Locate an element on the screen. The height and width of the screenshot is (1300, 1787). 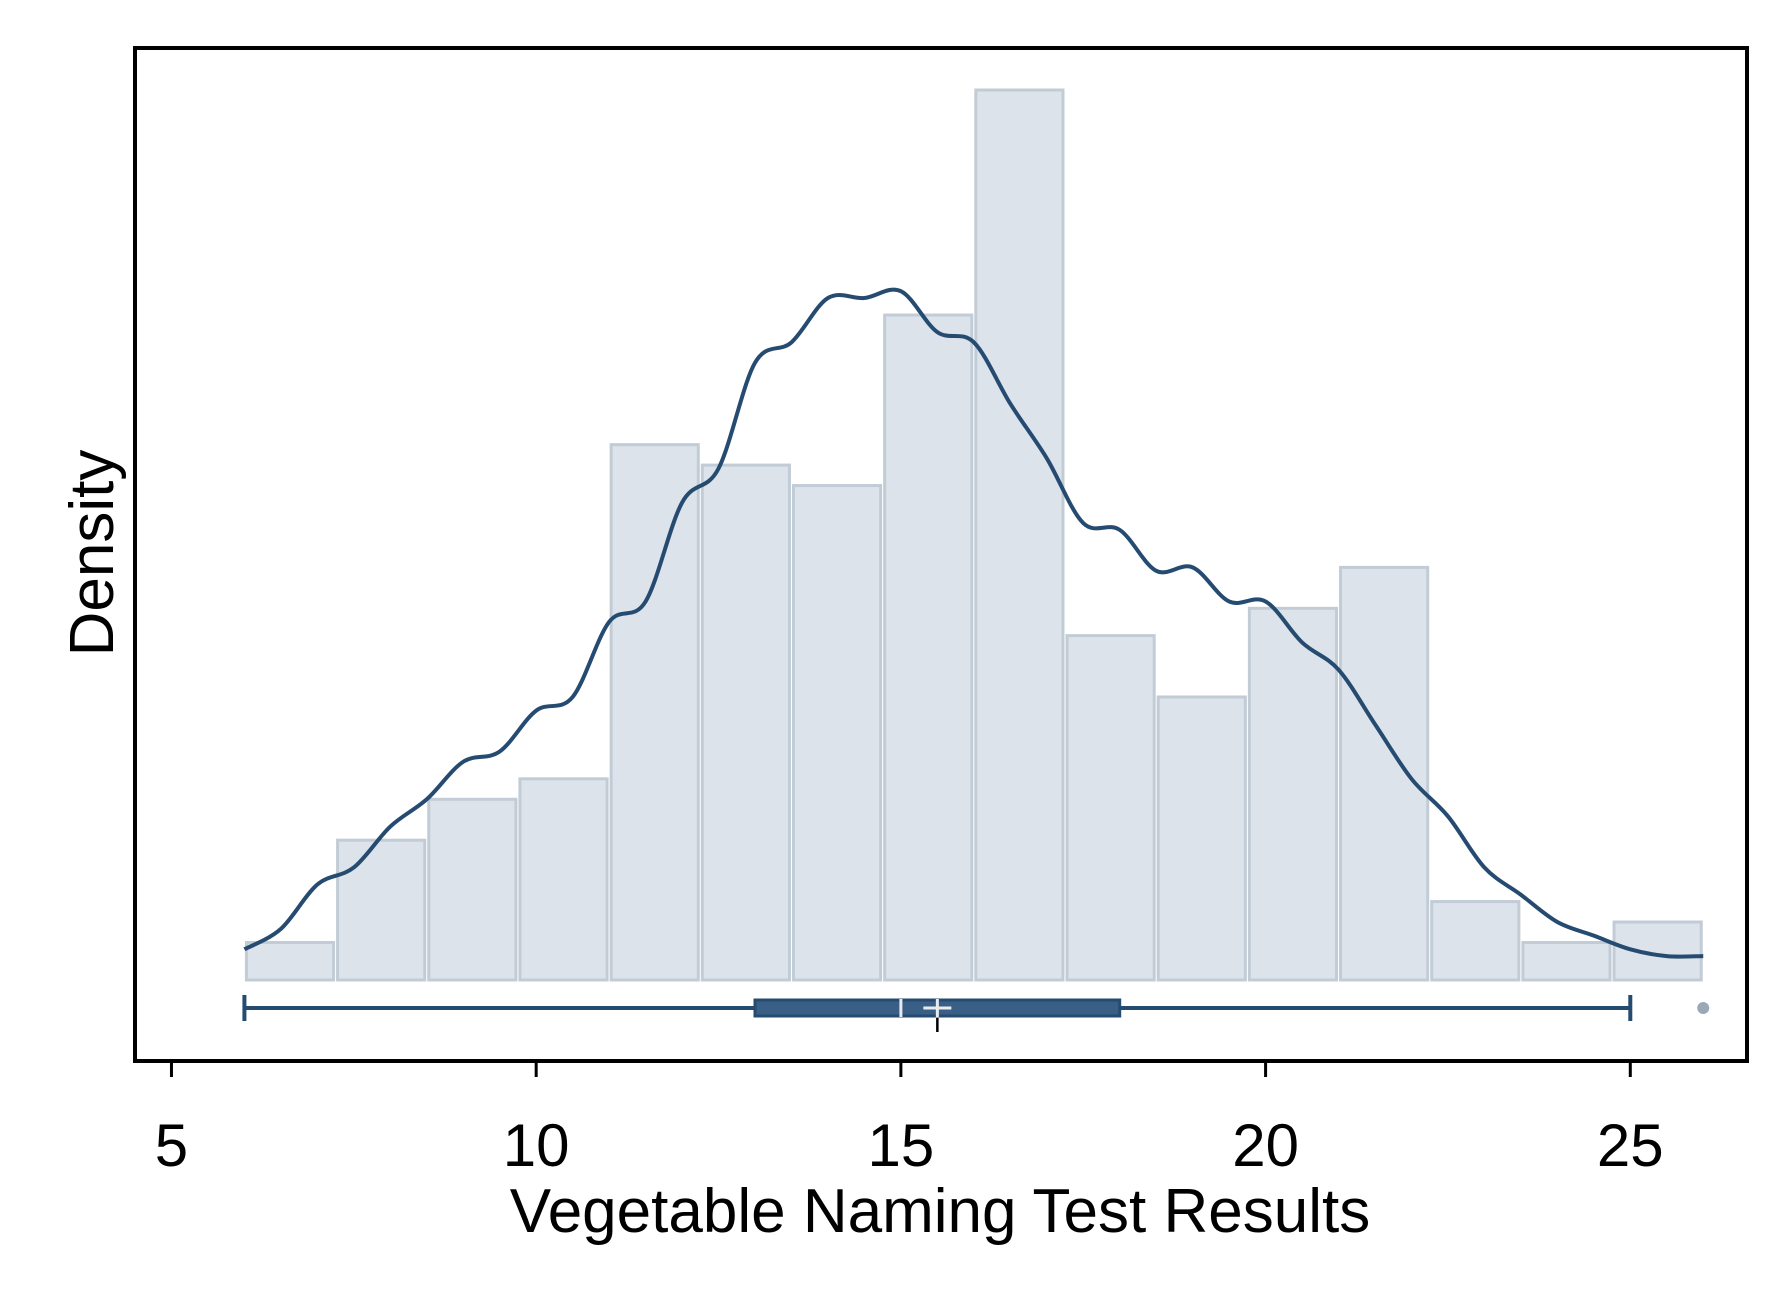
boxplot-outlier is located at coordinates (1703, 1008).